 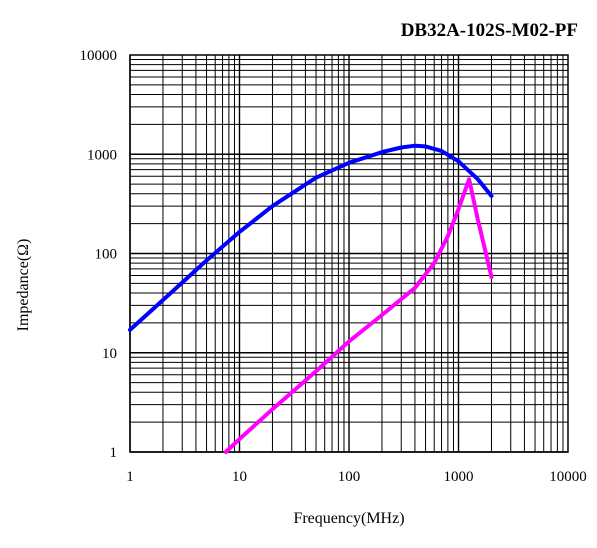 I want to click on x-axis-label: Frequency(MHz), so click(x=348, y=518).